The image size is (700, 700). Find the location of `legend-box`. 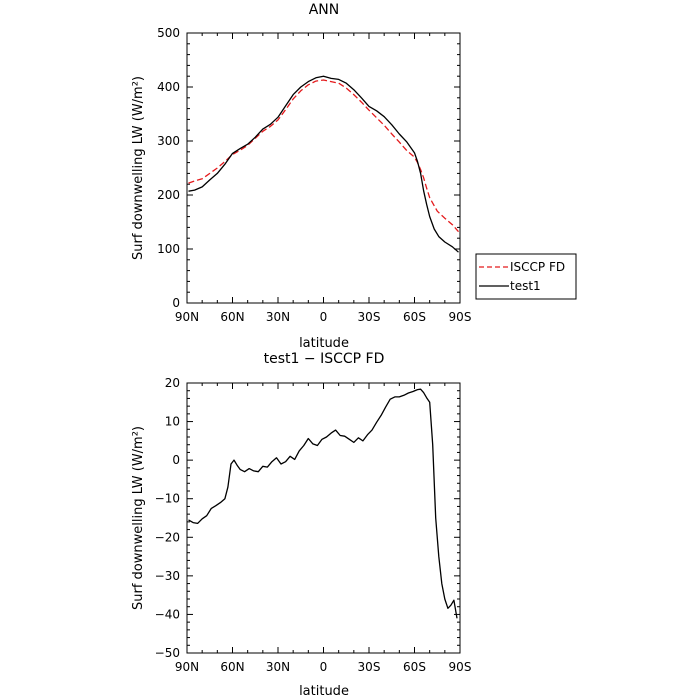

legend-box is located at coordinates (526, 276).